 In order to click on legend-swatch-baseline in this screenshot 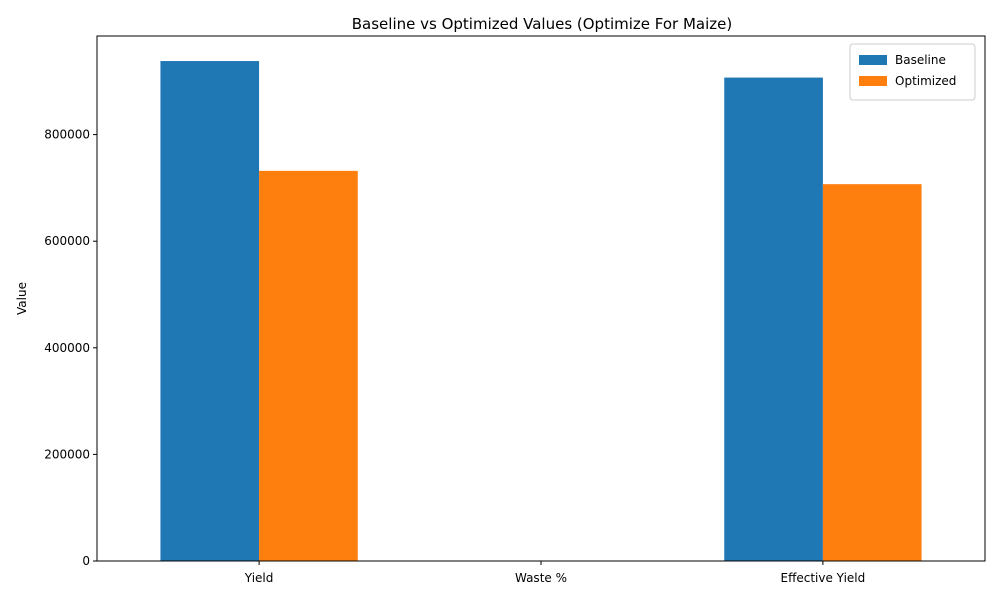, I will do `click(873, 60)`.